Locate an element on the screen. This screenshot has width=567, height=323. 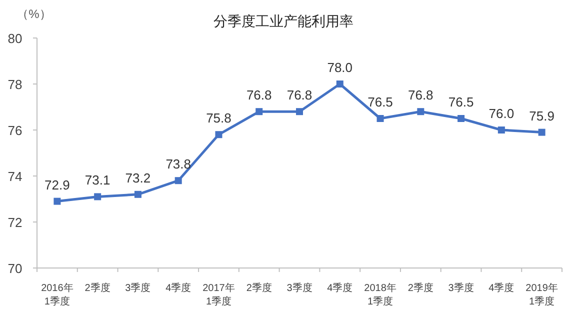
y-tick-label: 76 is located at coordinates (15, 130).